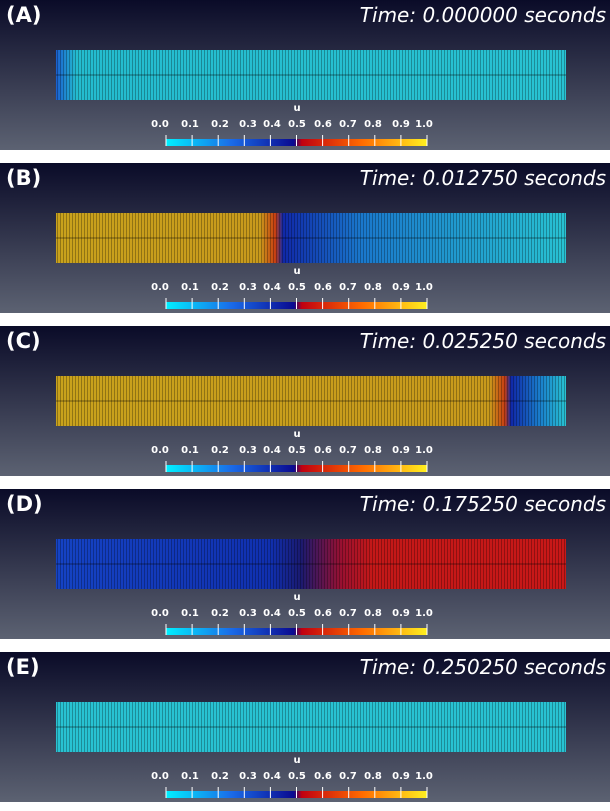 This screenshot has width=610, height=811. I want to click on time-label: Time: 0.012750 seconds, so click(483, 178).